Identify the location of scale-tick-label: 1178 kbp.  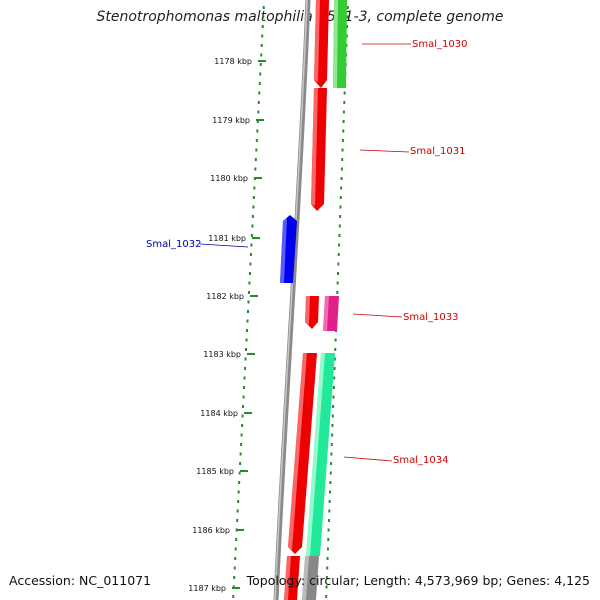
(233, 61).